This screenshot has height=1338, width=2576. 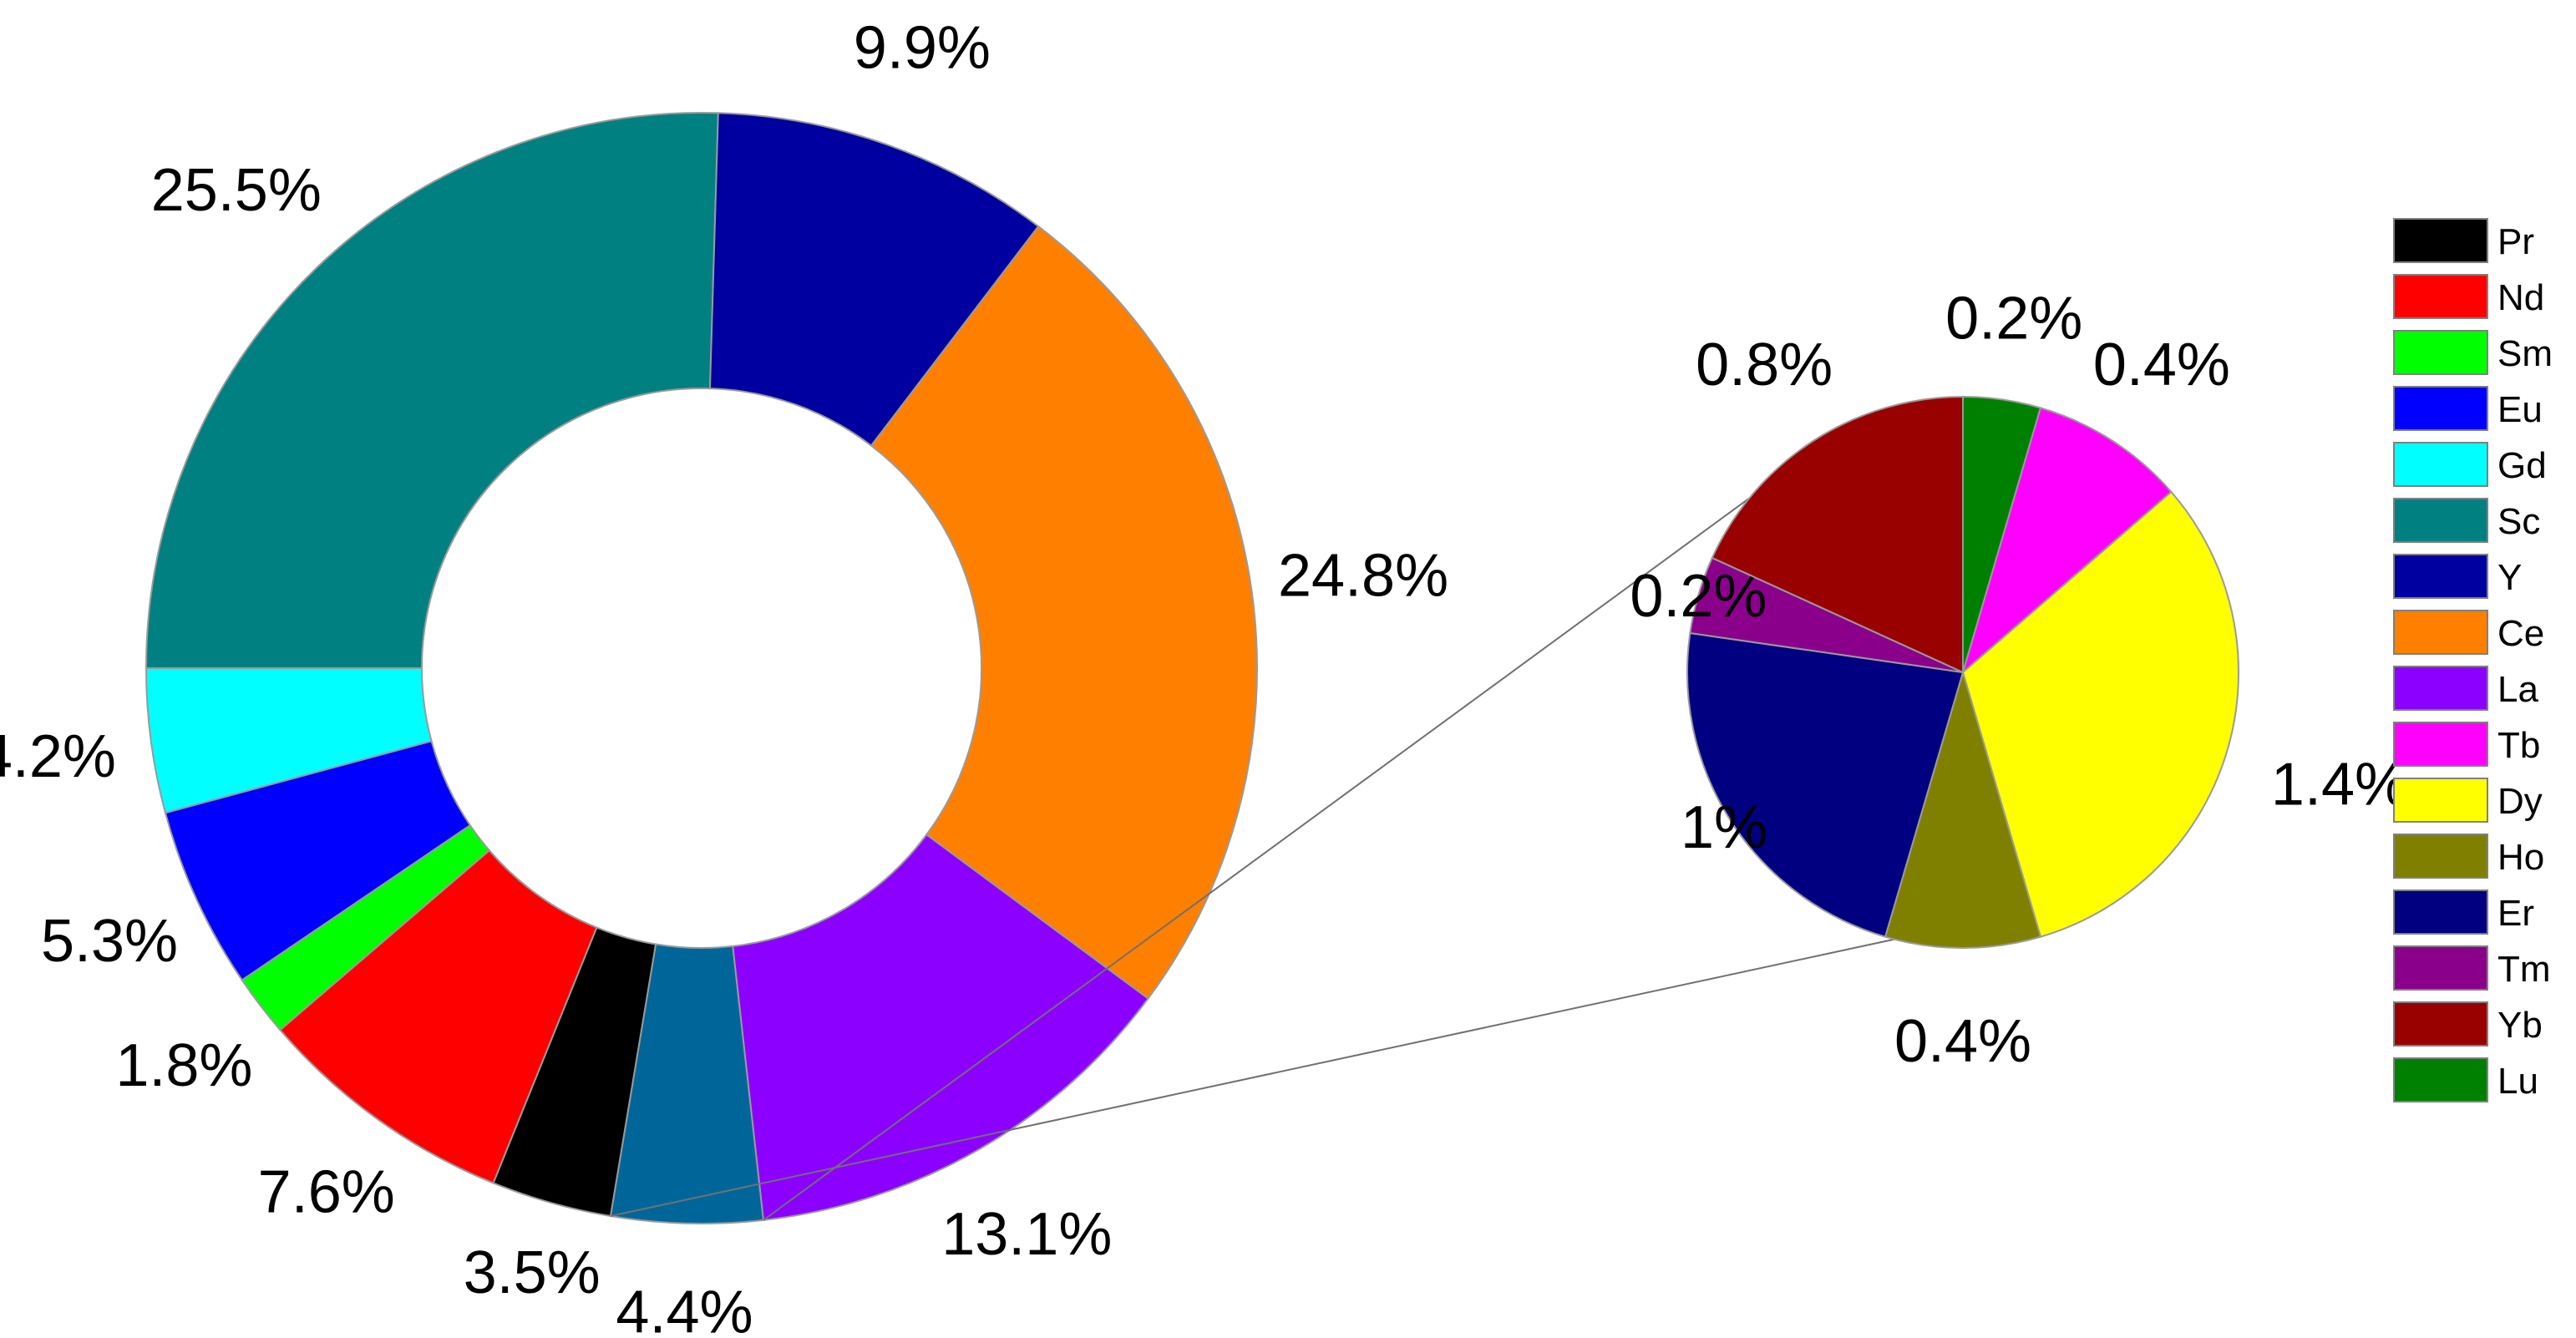 I want to click on donut-label-sc: 25.5%, so click(x=236, y=190).